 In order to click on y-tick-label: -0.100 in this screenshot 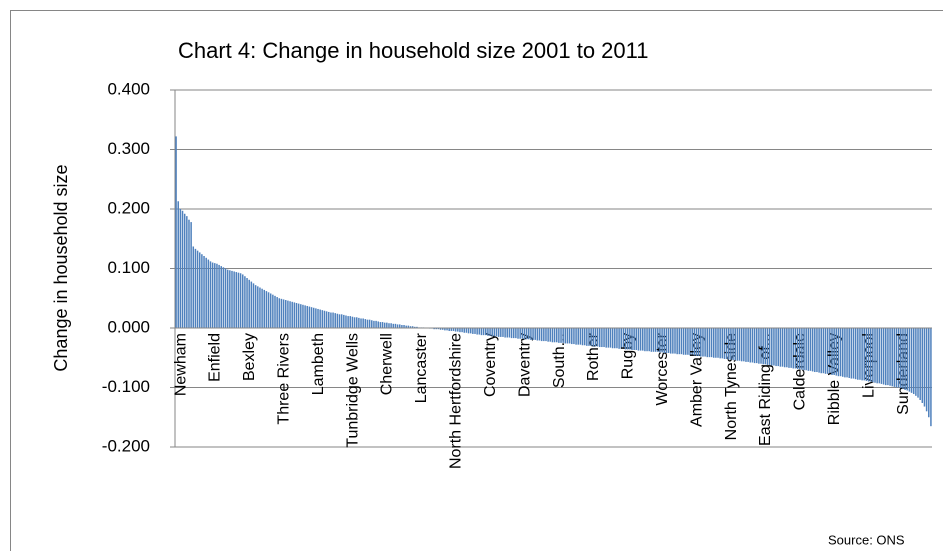, I will do `click(126, 386)`.